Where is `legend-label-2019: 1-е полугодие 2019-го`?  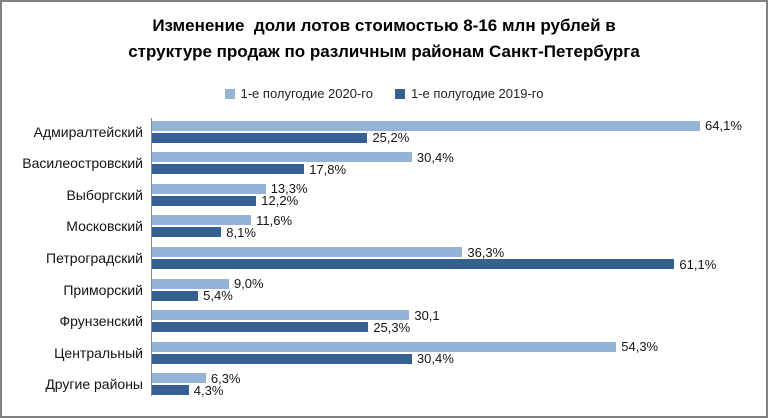
legend-label-2019: 1-е полугодие 2019-го is located at coordinates (477, 93).